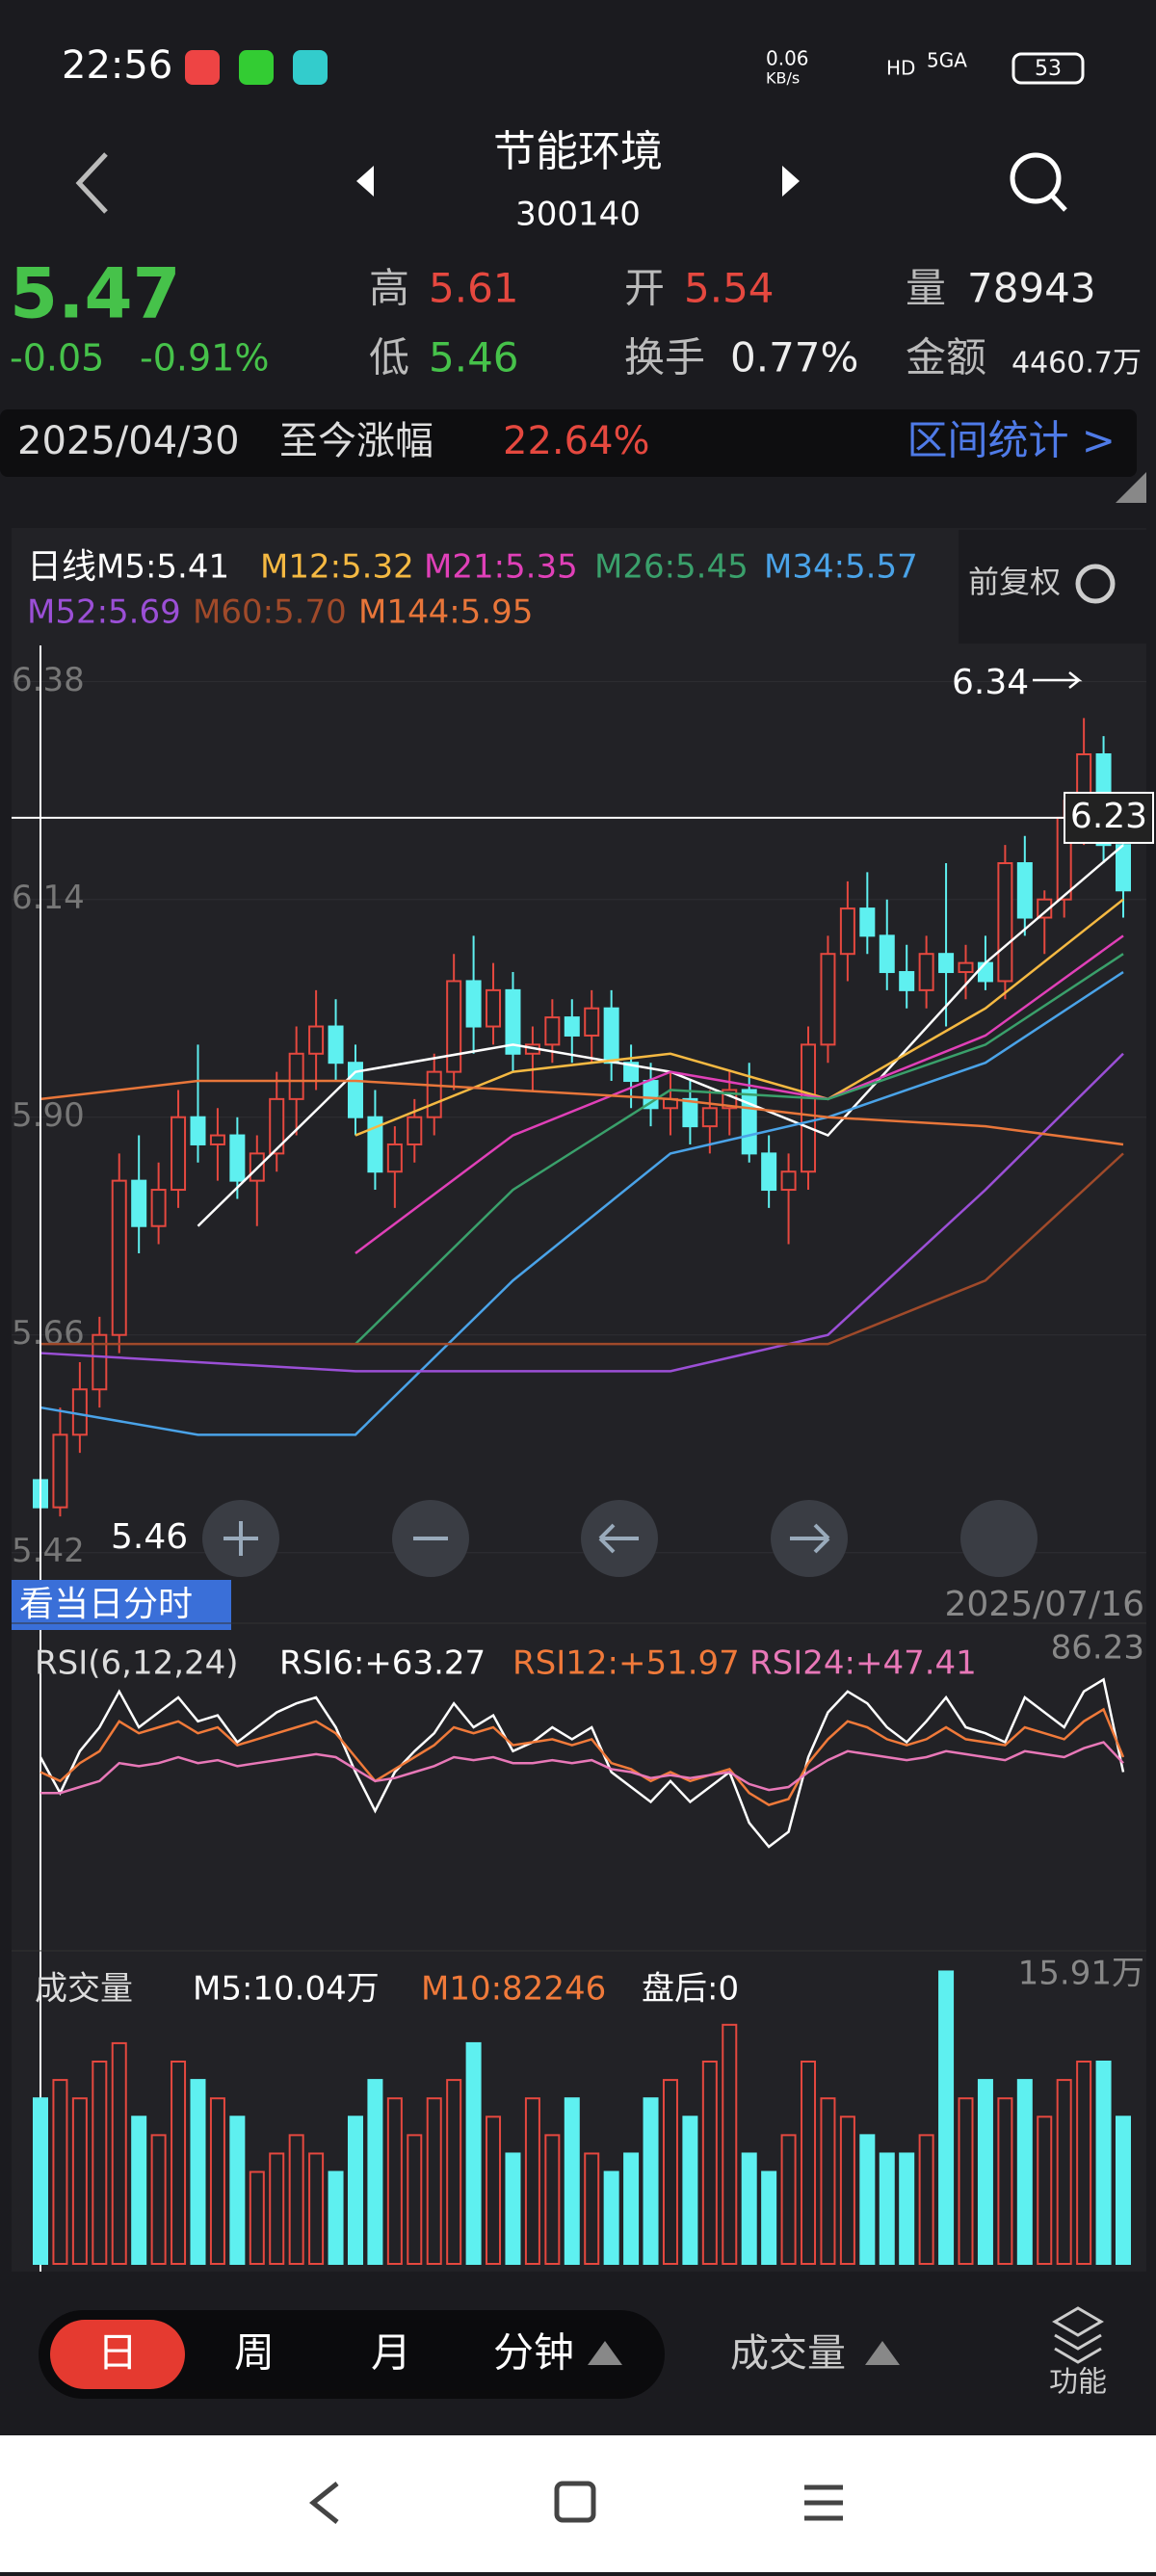 Image resolution: width=1156 pixels, height=2576 pixels. Describe the element at coordinates (791, 182) in the screenshot. I see `next-stock` at that location.